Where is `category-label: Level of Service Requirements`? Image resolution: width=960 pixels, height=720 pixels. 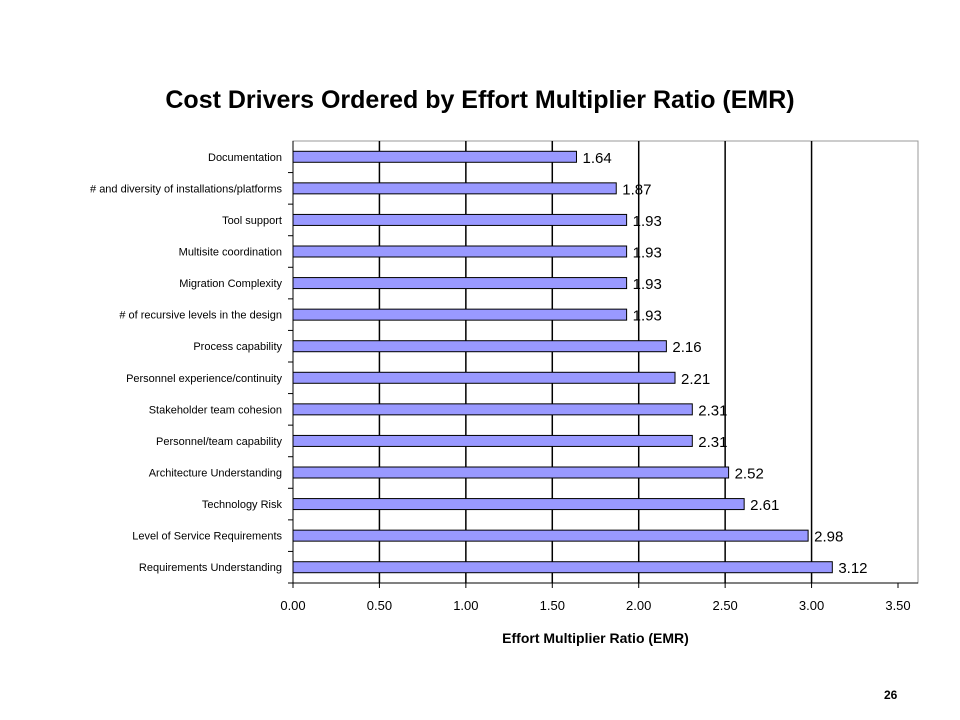
category-label: Level of Service Requirements is located at coordinates (207, 537).